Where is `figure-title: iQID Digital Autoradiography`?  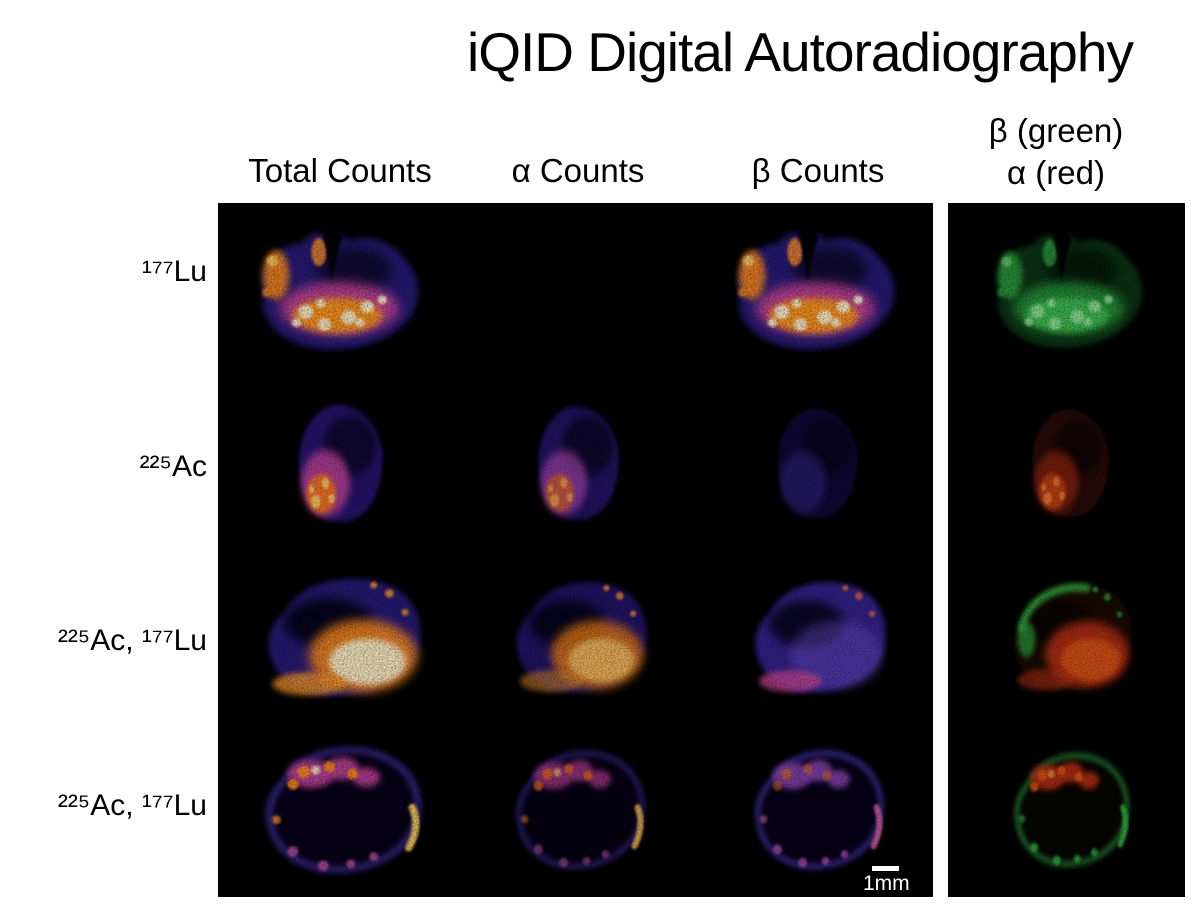 figure-title: iQID Digital Autoradiography is located at coordinates (800, 52).